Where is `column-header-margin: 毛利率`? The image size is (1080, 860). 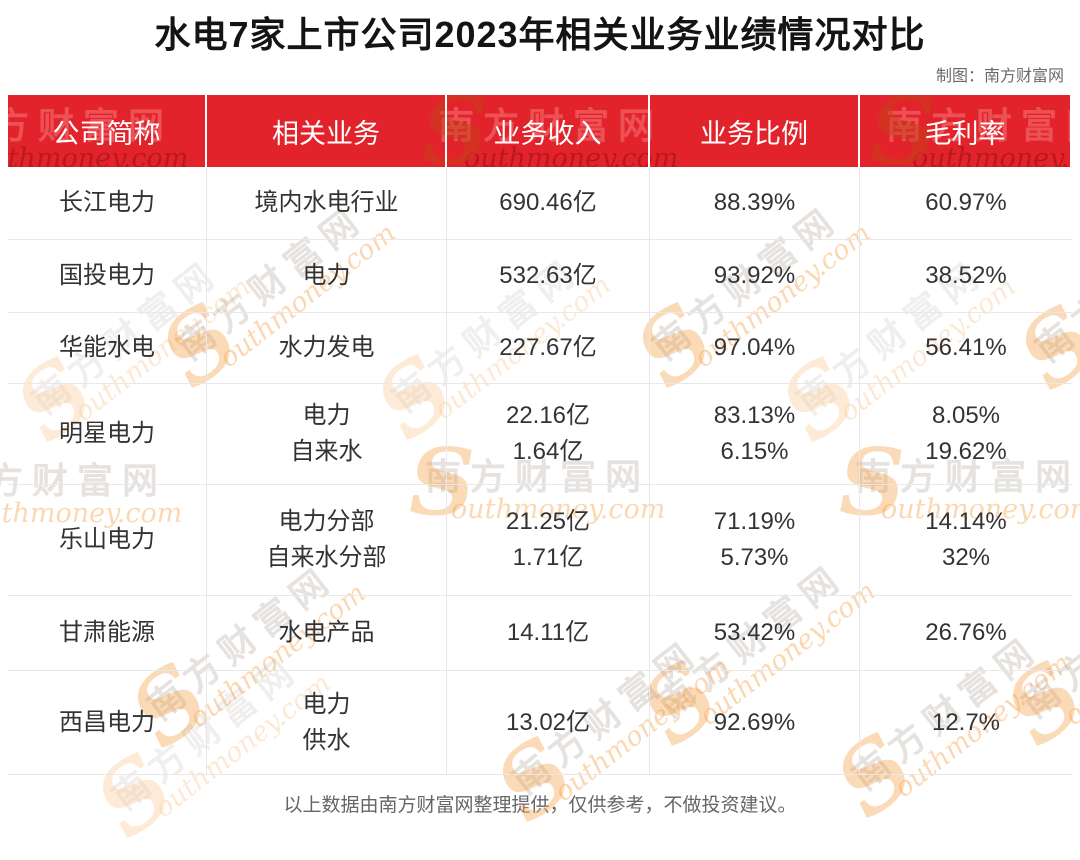
column-header-margin: 毛利率 is located at coordinates (966, 131).